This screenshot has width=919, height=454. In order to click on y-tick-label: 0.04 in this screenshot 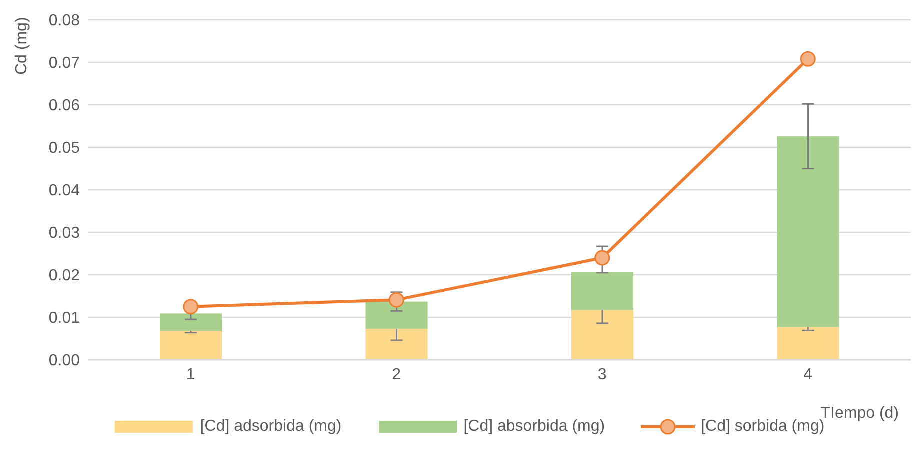, I will do `click(64, 191)`.